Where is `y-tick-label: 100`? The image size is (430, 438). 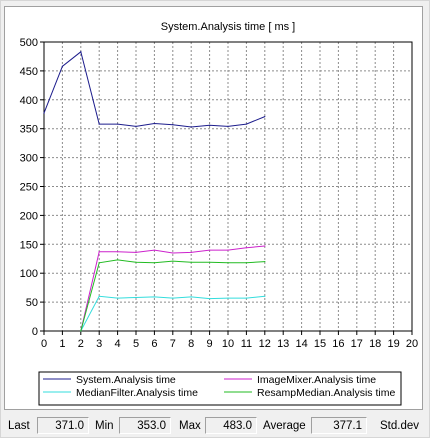
y-tick-label: 100 is located at coordinates (29, 274).